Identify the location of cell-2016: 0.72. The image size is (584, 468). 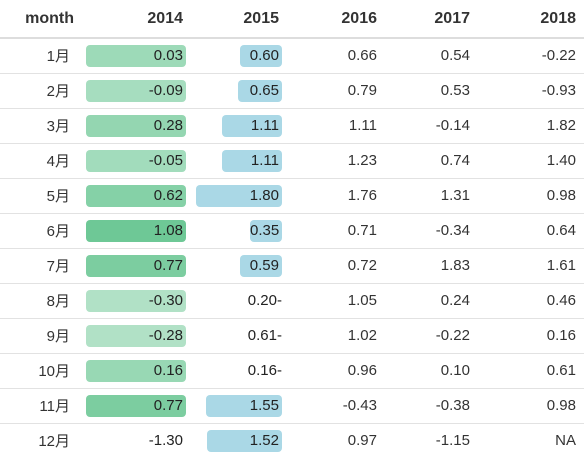
(336, 266).